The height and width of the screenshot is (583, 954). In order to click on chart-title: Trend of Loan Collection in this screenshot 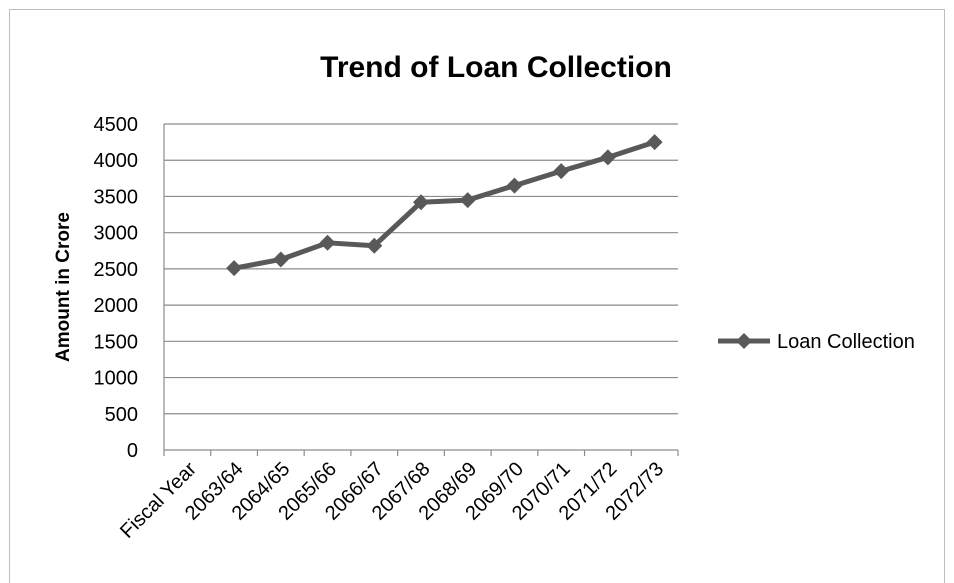, I will do `click(496, 67)`.